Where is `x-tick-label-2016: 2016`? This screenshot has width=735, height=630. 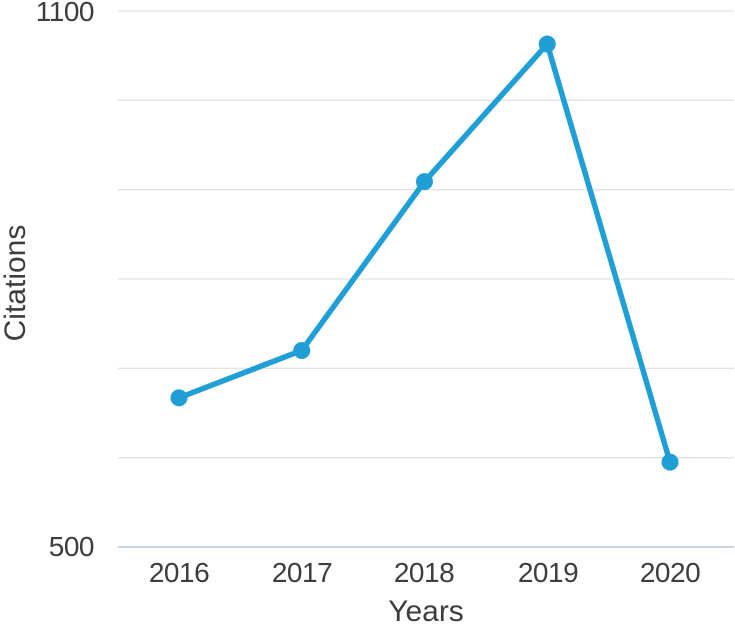 x-tick-label-2016: 2016 is located at coordinates (179, 572).